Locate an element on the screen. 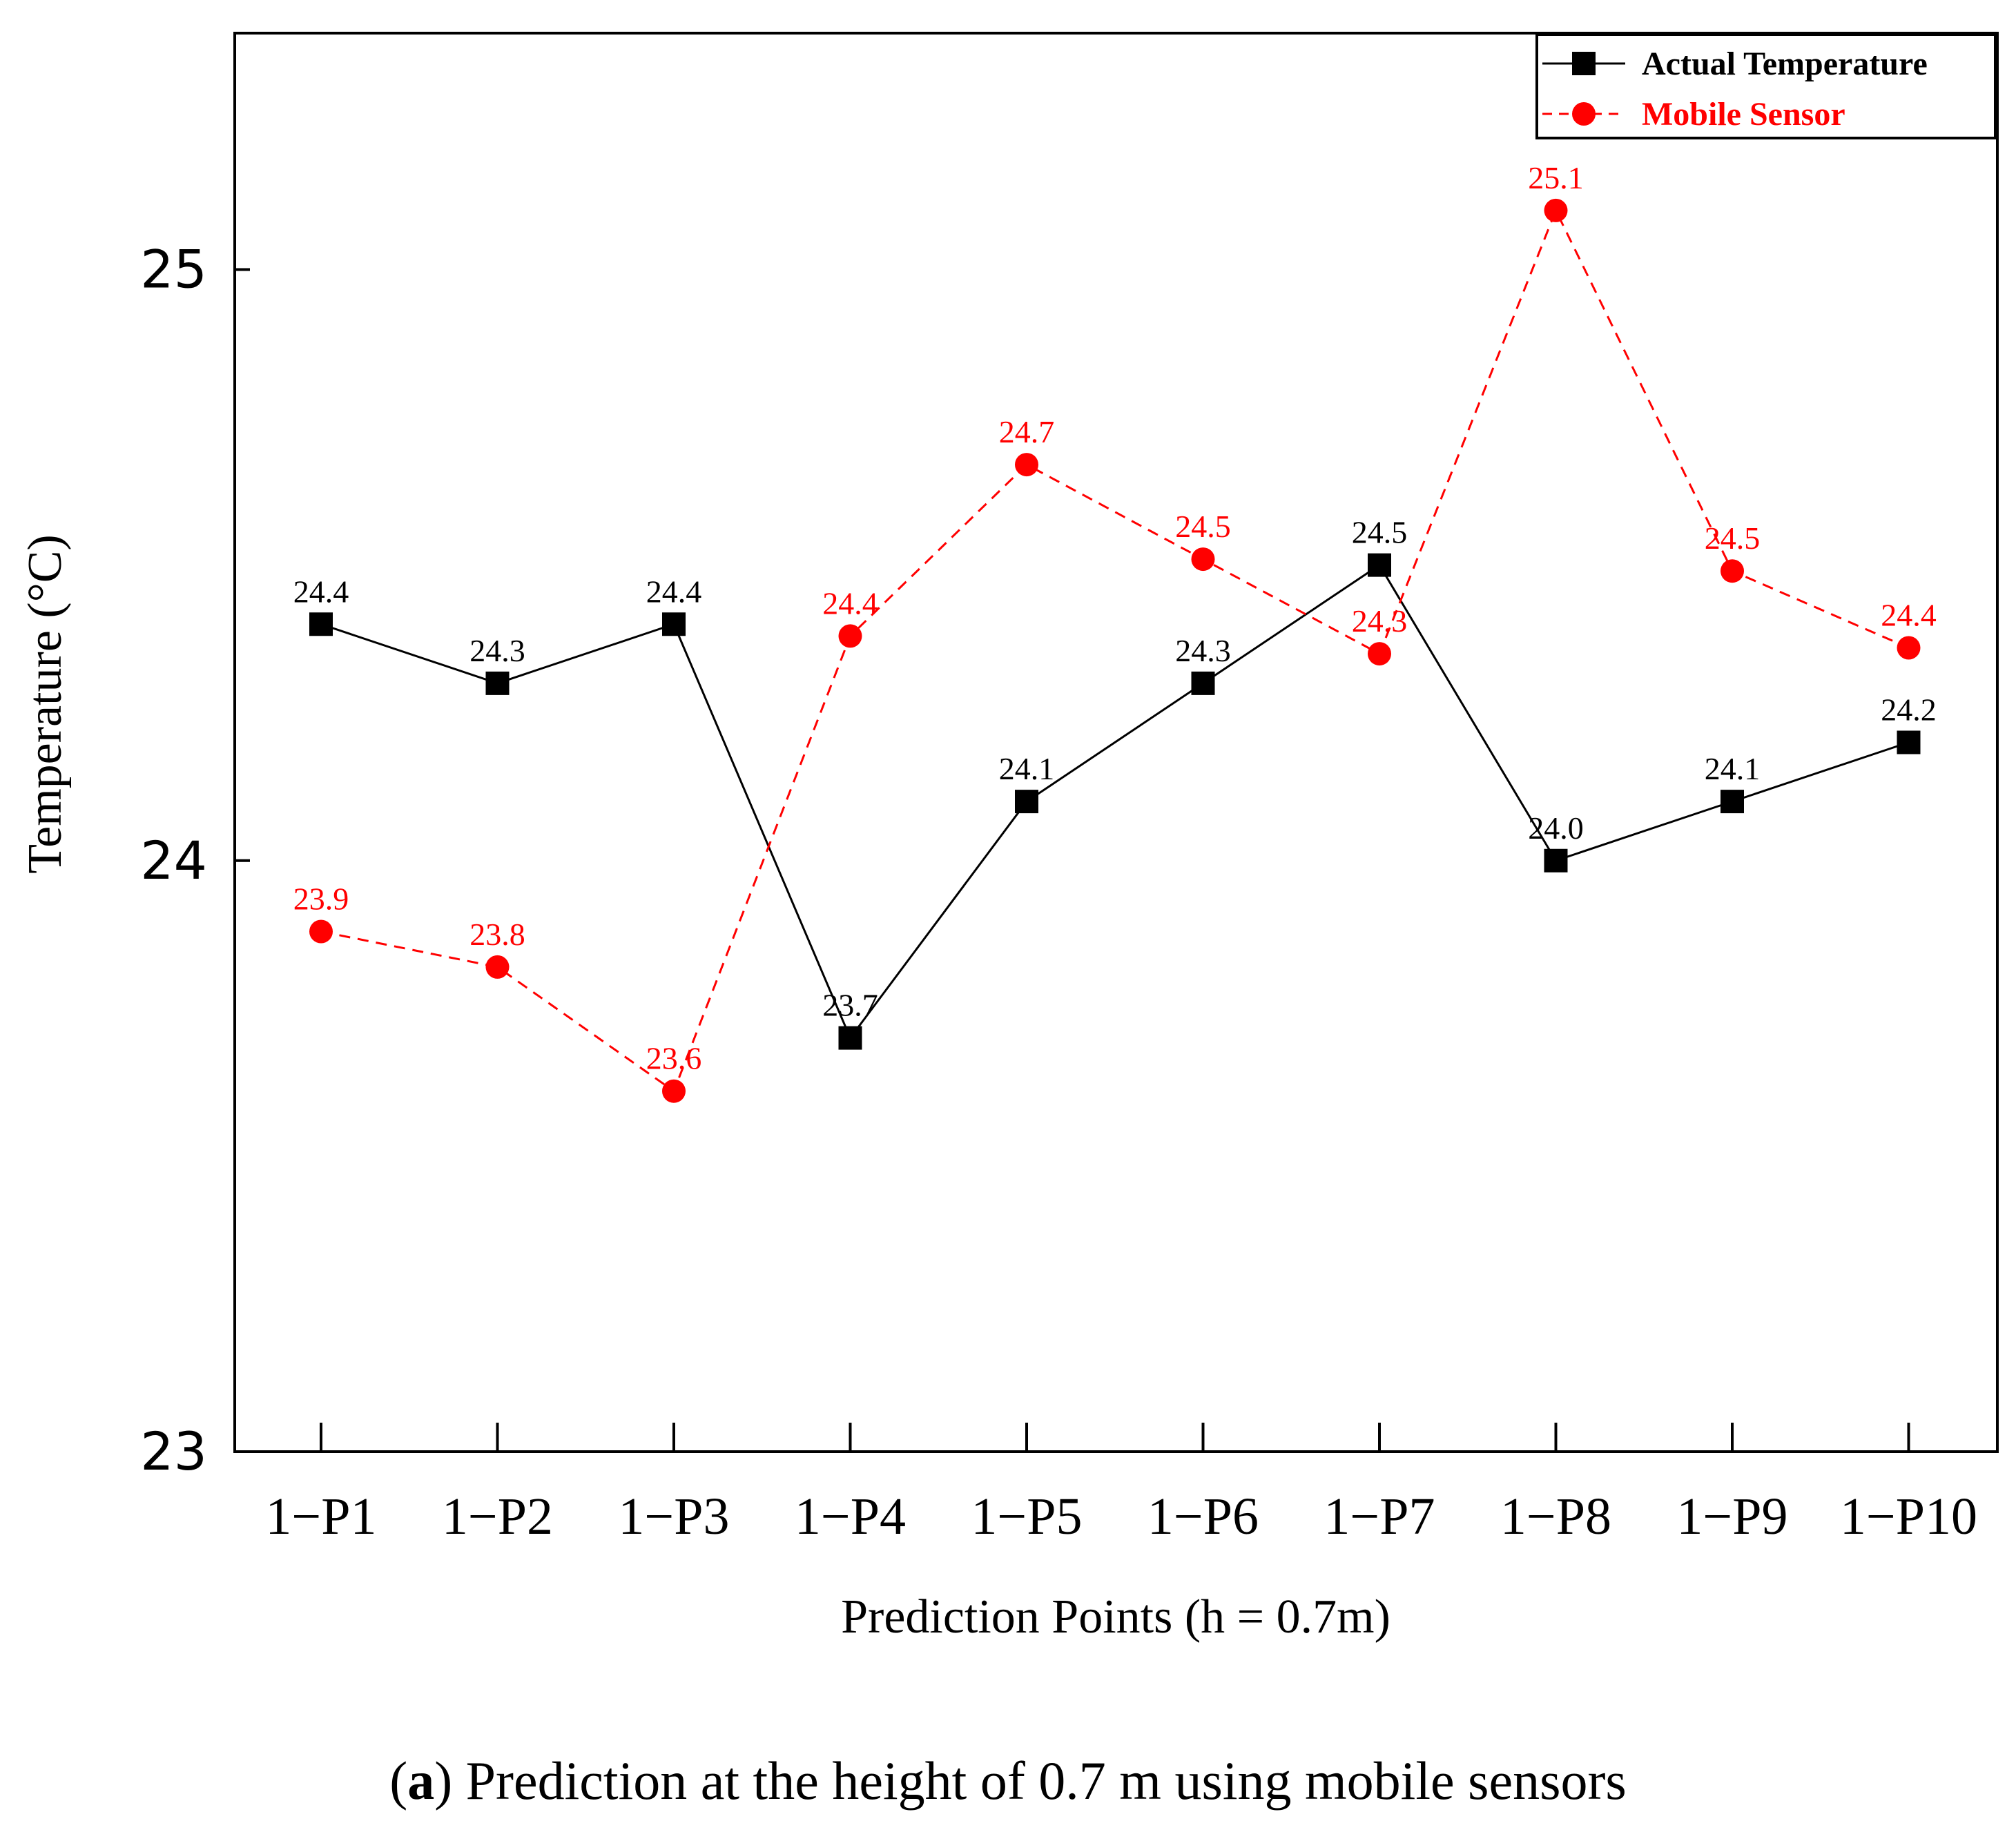 Image resolution: width=2016 pixels, height=1832 pixels. legend-square-marker is located at coordinates (1584, 63).